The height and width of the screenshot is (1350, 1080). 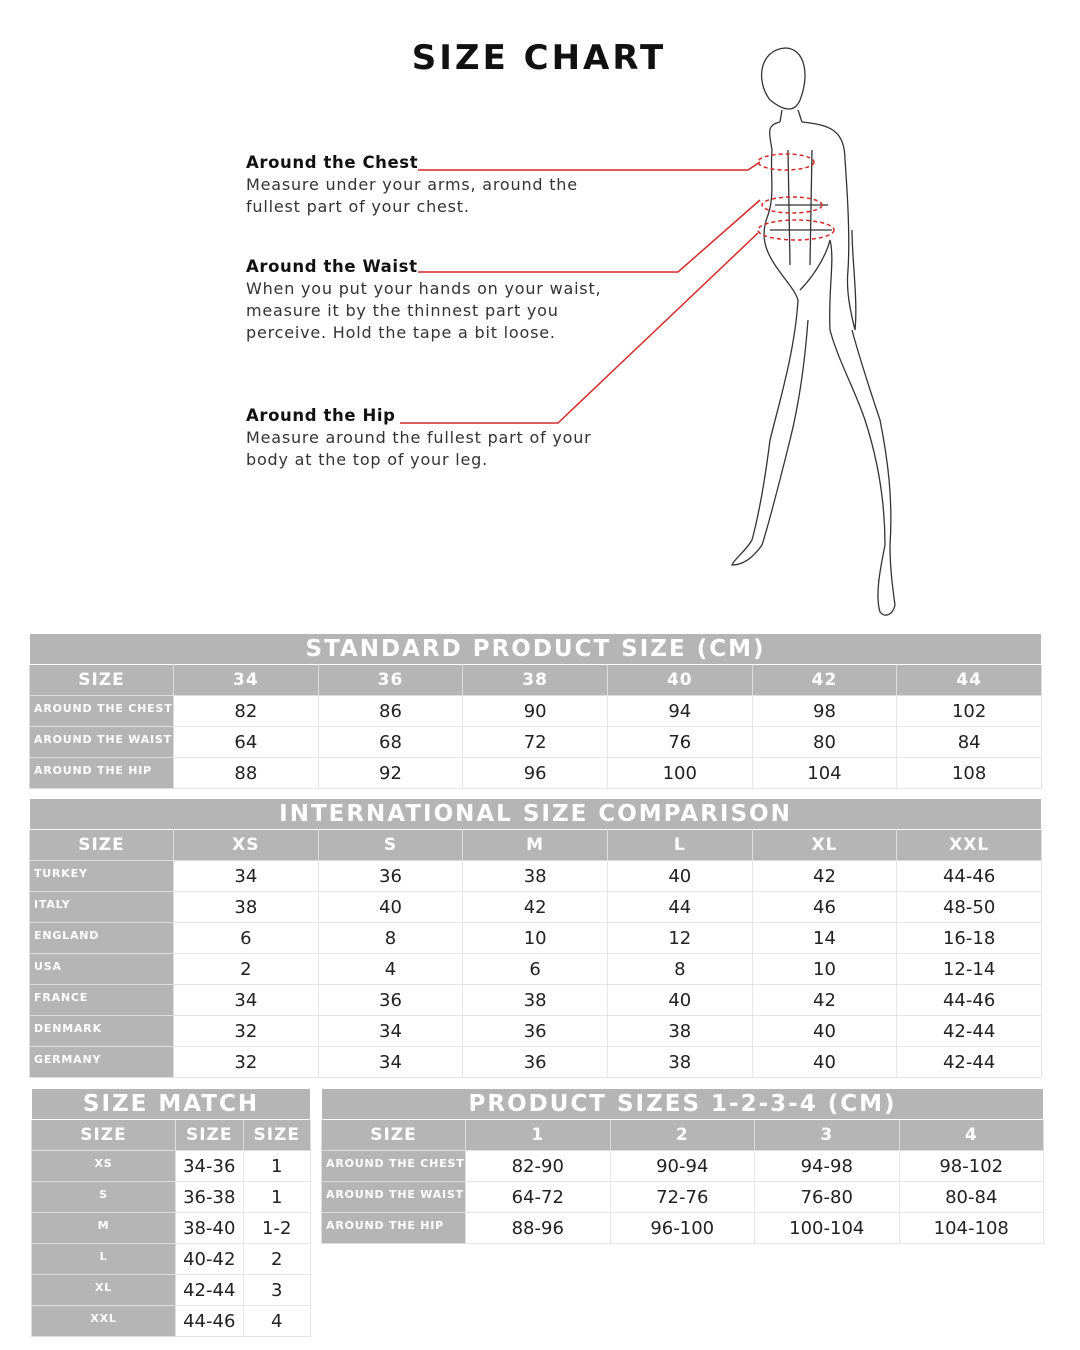 What do you see at coordinates (332, 266) in the screenshot?
I see `waist-label: Around the Waist` at bounding box center [332, 266].